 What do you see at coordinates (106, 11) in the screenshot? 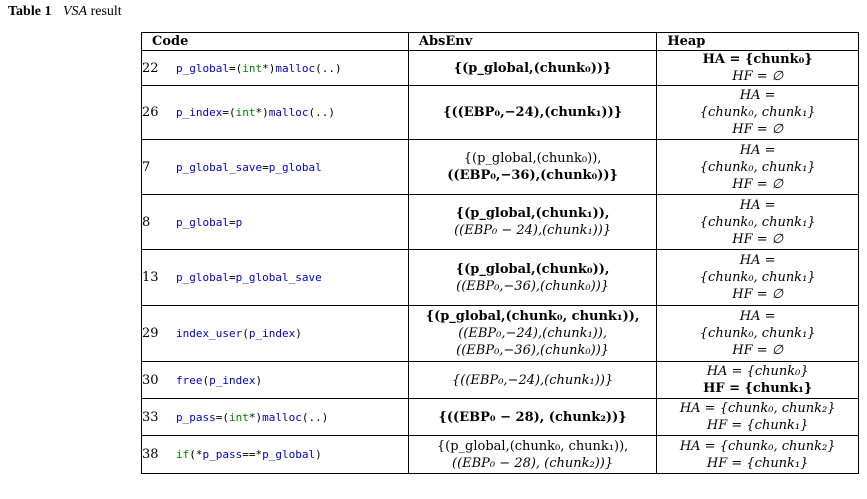
I see `caption-title-rest: result` at bounding box center [106, 11].